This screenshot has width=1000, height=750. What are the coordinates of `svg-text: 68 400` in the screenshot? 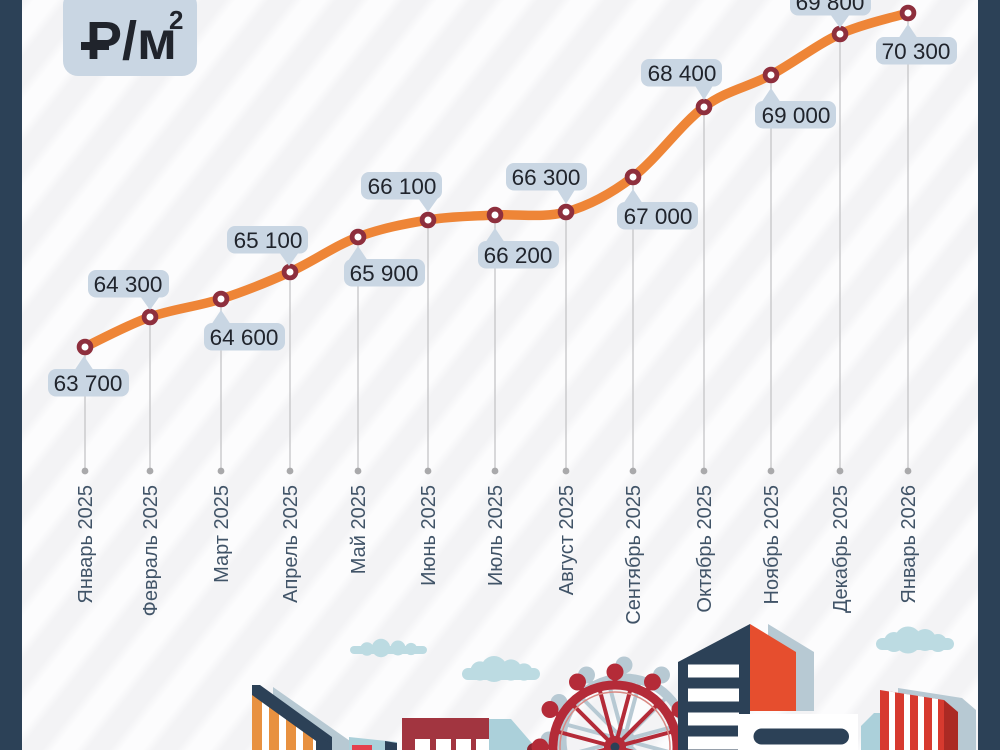 It's located at (682, 73).